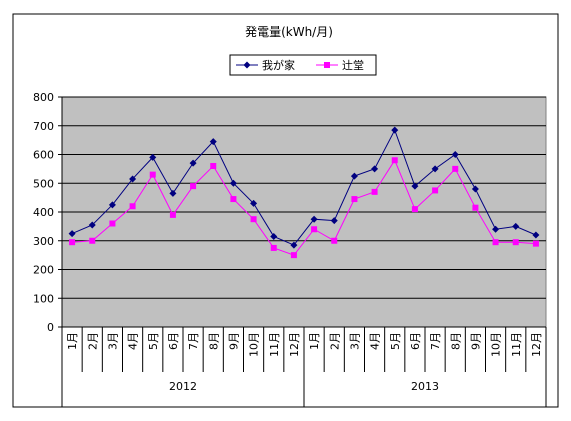 The image size is (571, 421). What do you see at coordinates (183, 386) in the screenshot?
I see `group-label: 2012` at bounding box center [183, 386].